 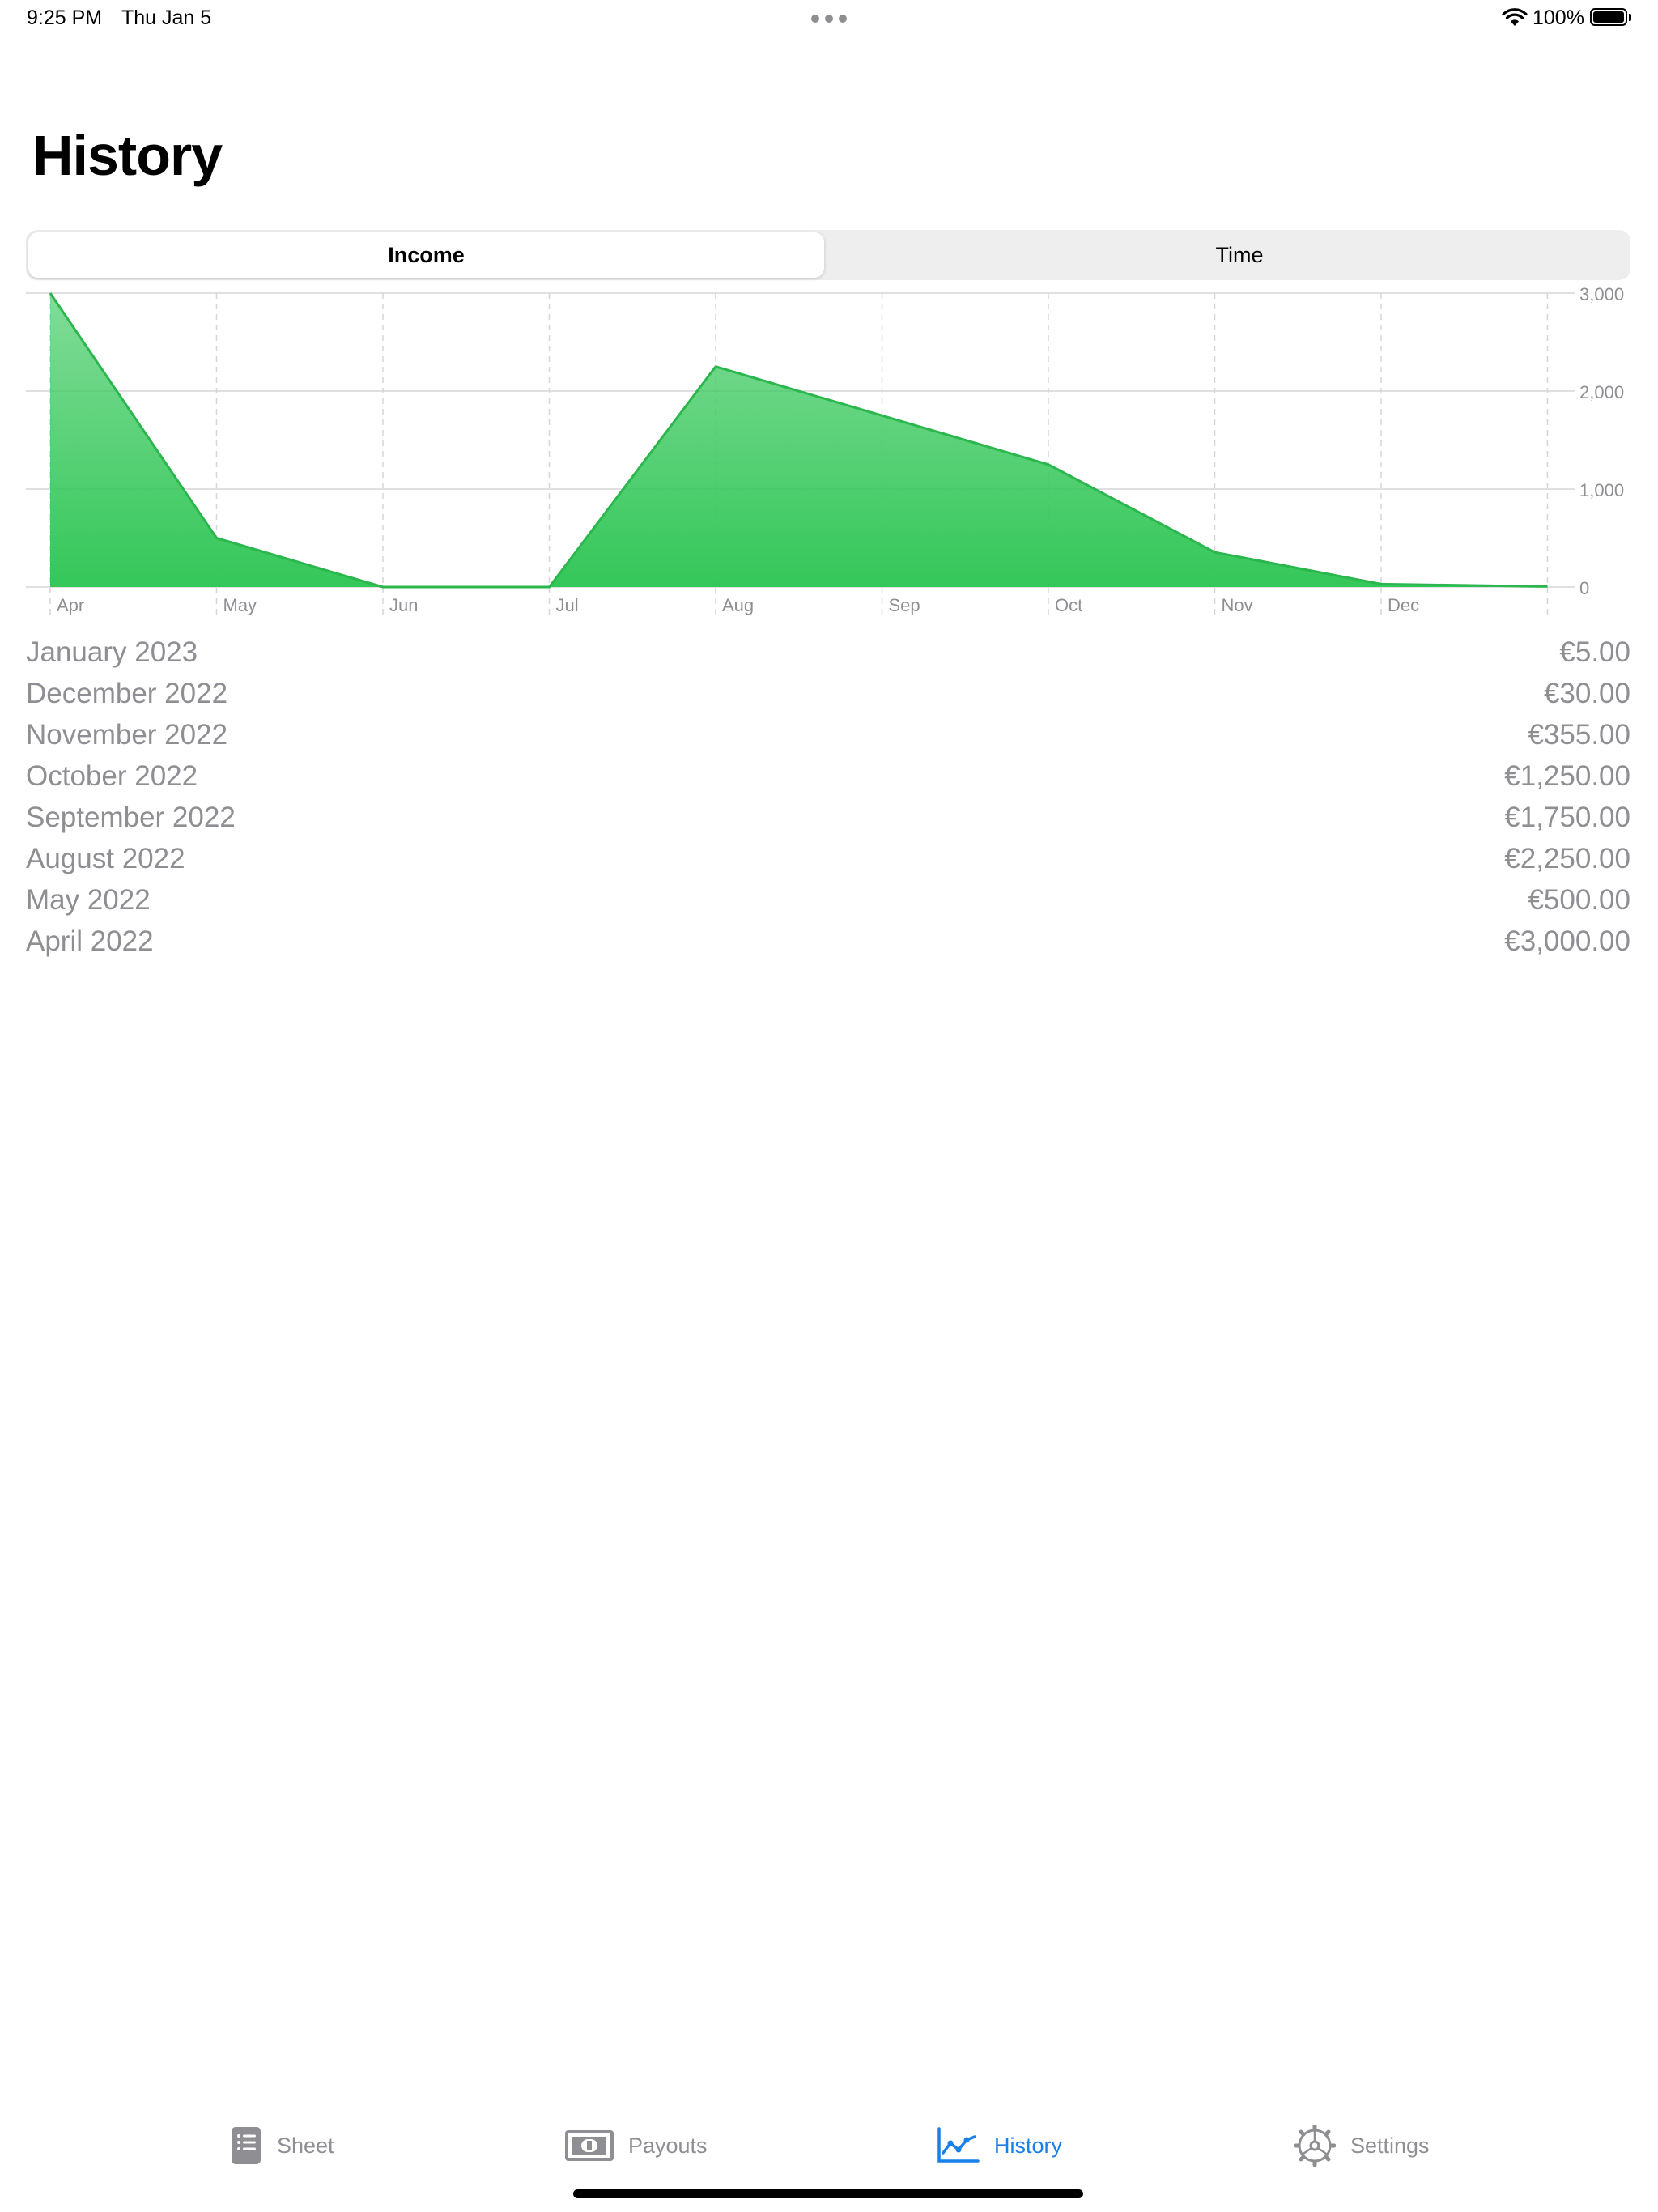 I want to click on x-tick-label: Oct, so click(x=1068, y=605).